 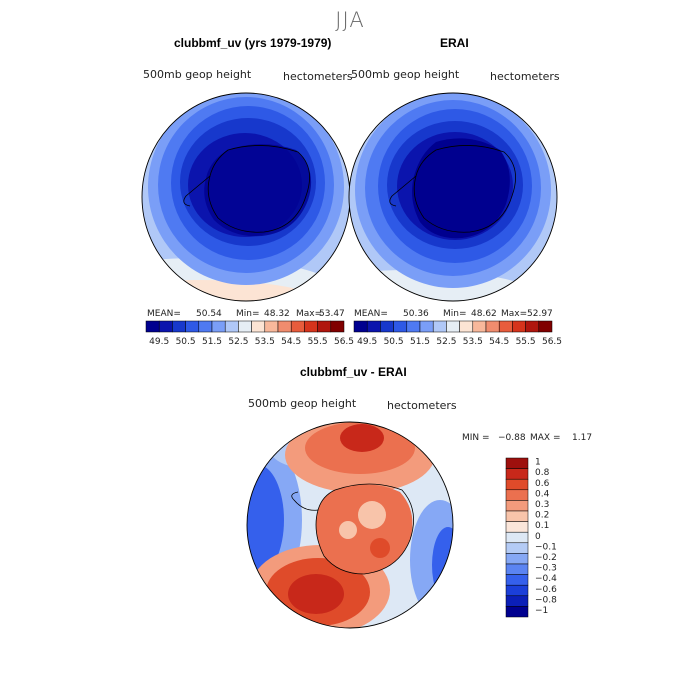 I want to click on panel3-min-value: −0.88, so click(x=512, y=438).